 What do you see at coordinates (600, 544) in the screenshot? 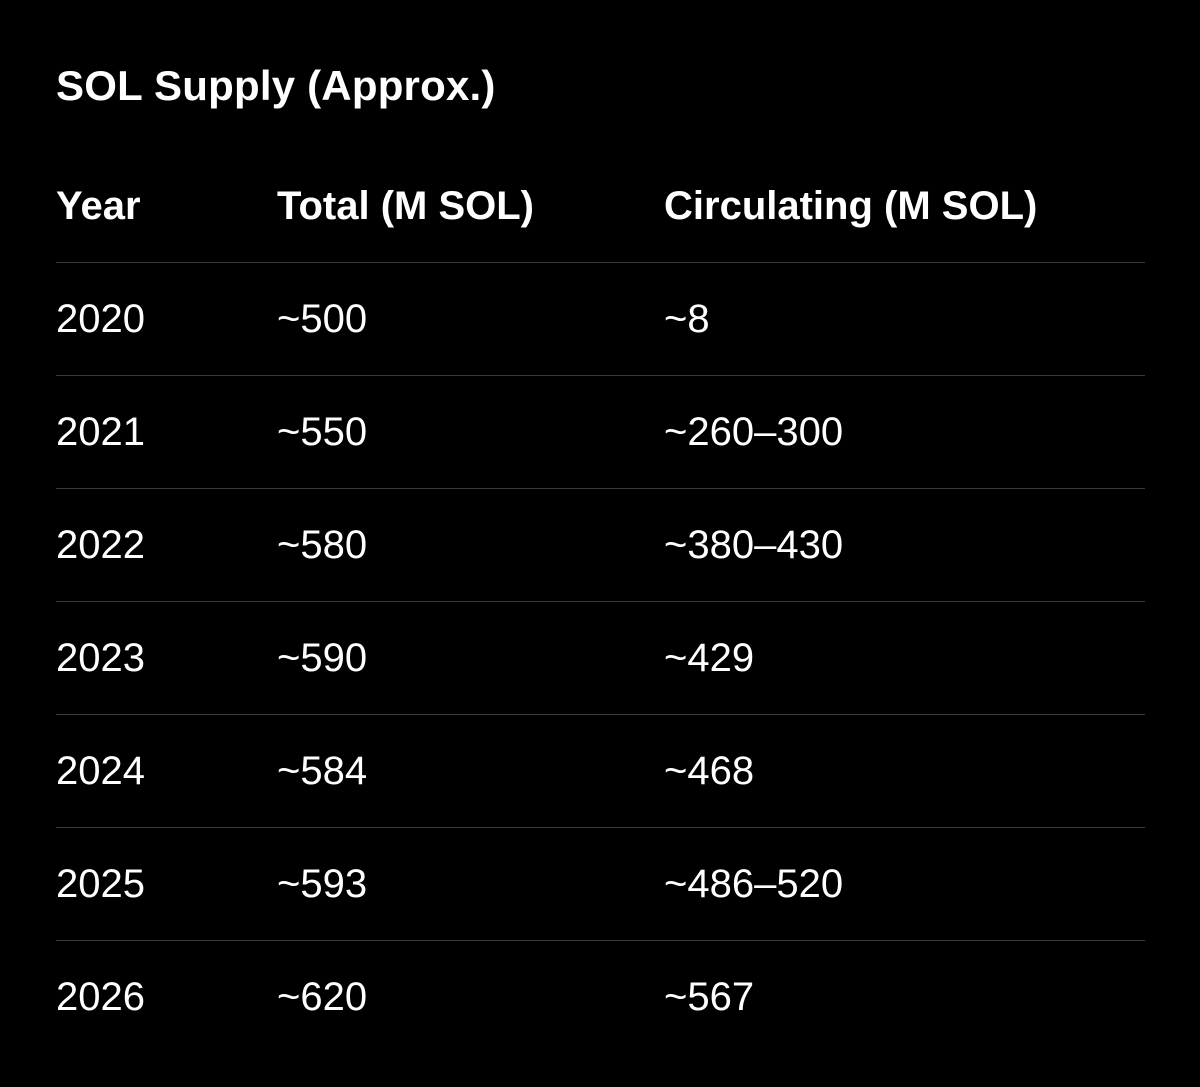
I see `table-row: 2022 ~580 ~380–430` at bounding box center [600, 544].